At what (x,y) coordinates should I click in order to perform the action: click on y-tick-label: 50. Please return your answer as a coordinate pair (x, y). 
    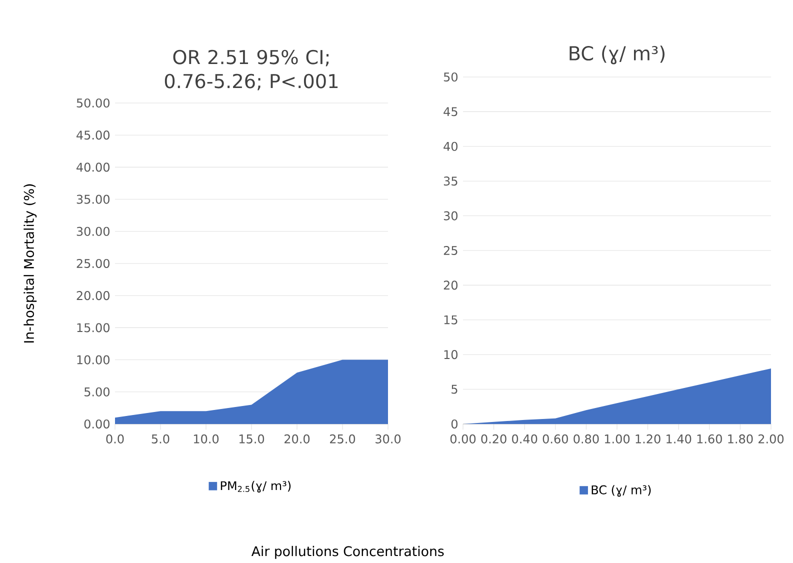
    Looking at the image, I should click on (451, 77).